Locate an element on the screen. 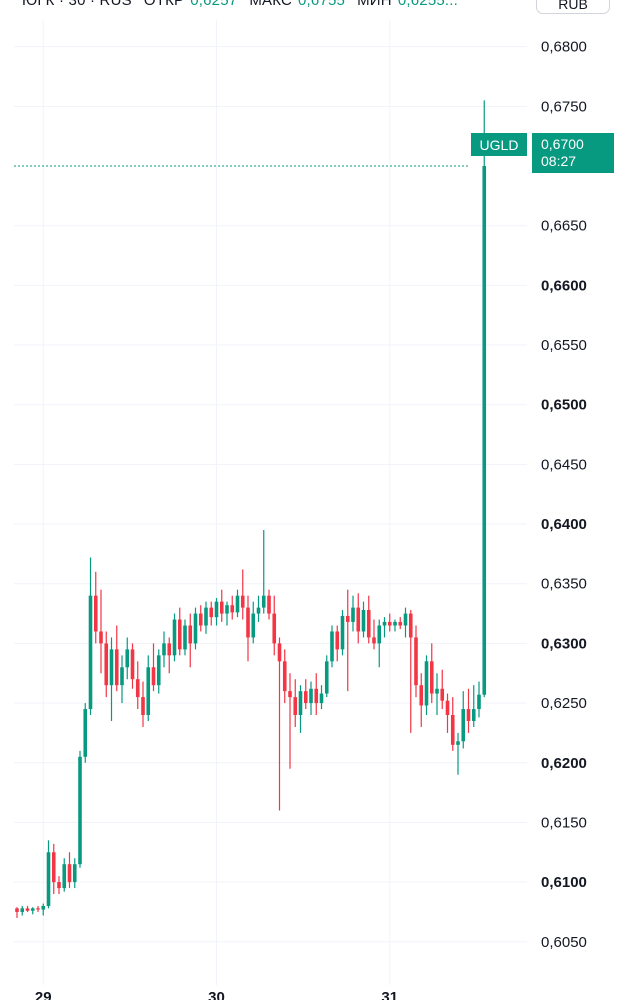 The width and height of the screenshot is (631, 1000). y-tick-label: 0,6350 is located at coordinates (564, 584).